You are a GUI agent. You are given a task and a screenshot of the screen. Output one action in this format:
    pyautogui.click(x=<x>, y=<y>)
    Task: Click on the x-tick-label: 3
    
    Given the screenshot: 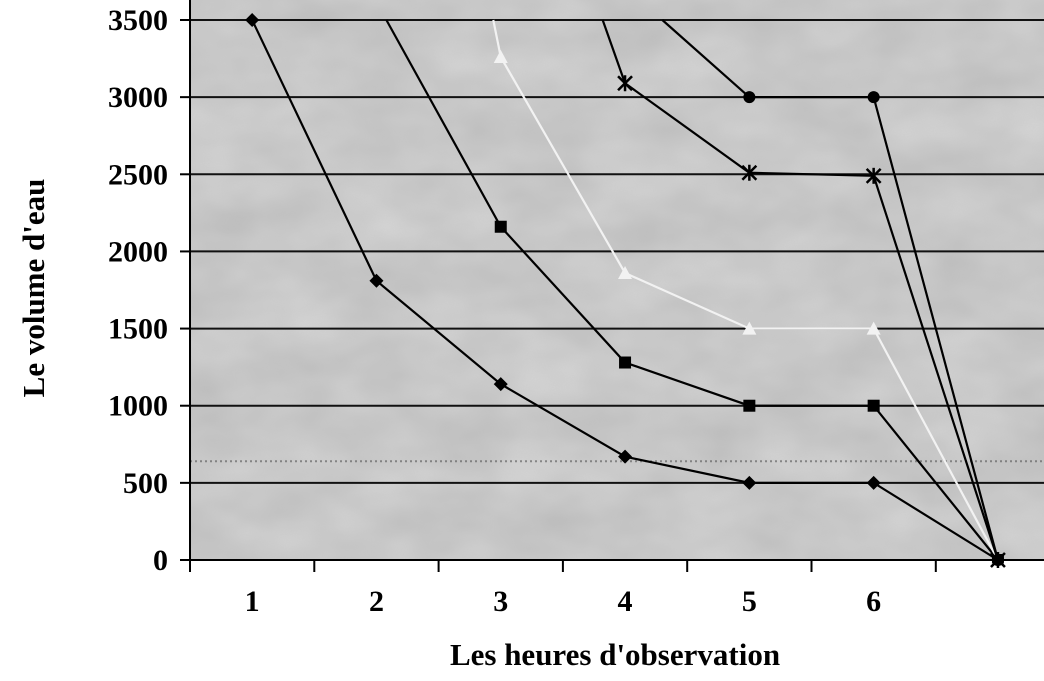 What is the action you would take?
    pyautogui.click(x=500, y=601)
    